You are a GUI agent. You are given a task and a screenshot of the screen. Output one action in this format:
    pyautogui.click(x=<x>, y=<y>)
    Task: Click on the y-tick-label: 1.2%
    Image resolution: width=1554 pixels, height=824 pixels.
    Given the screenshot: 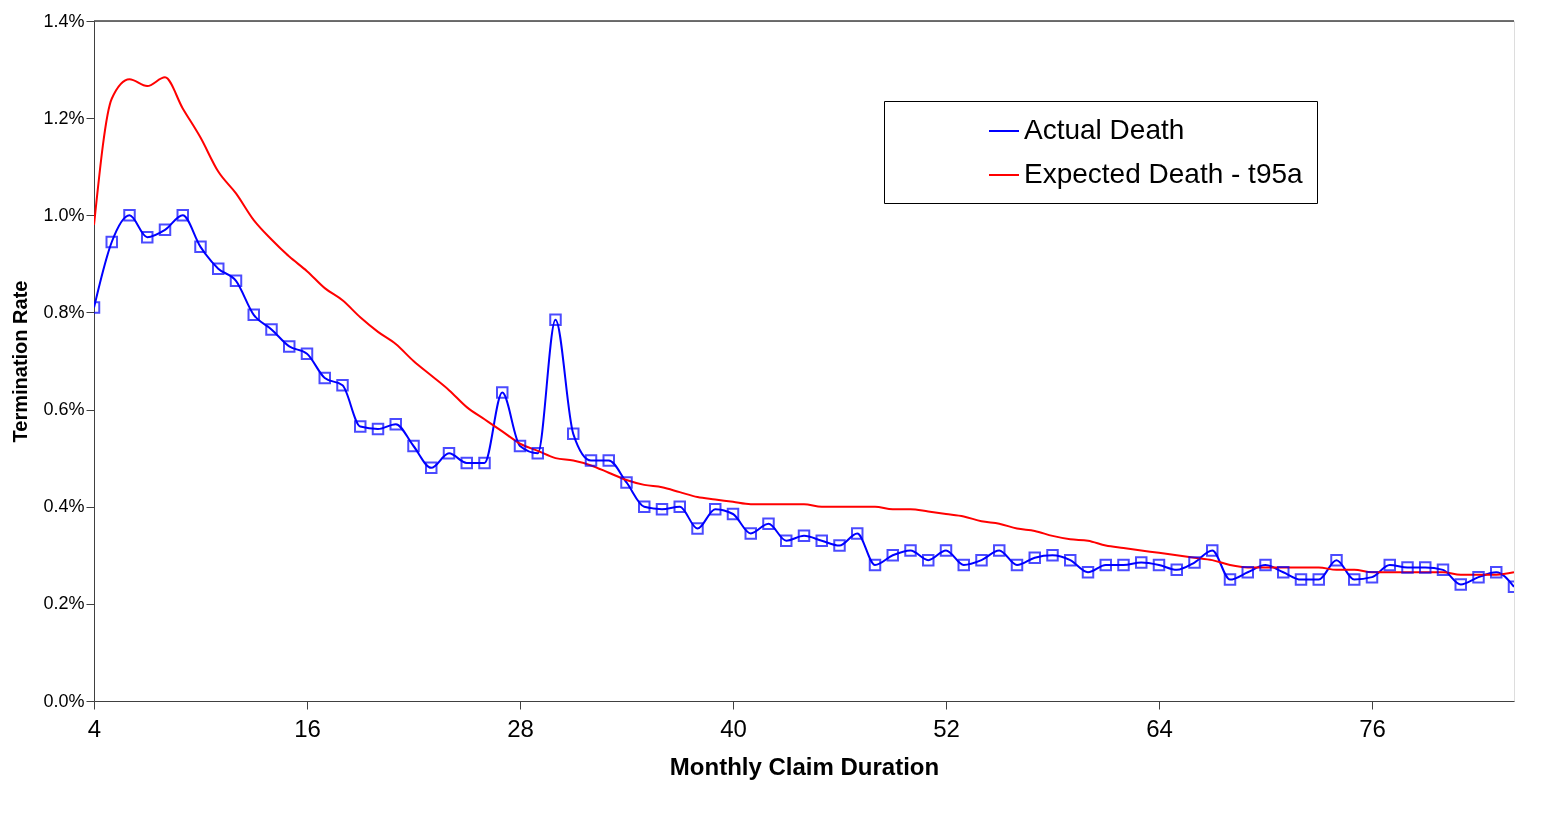 What is the action you would take?
    pyautogui.click(x=64, y=117)
    